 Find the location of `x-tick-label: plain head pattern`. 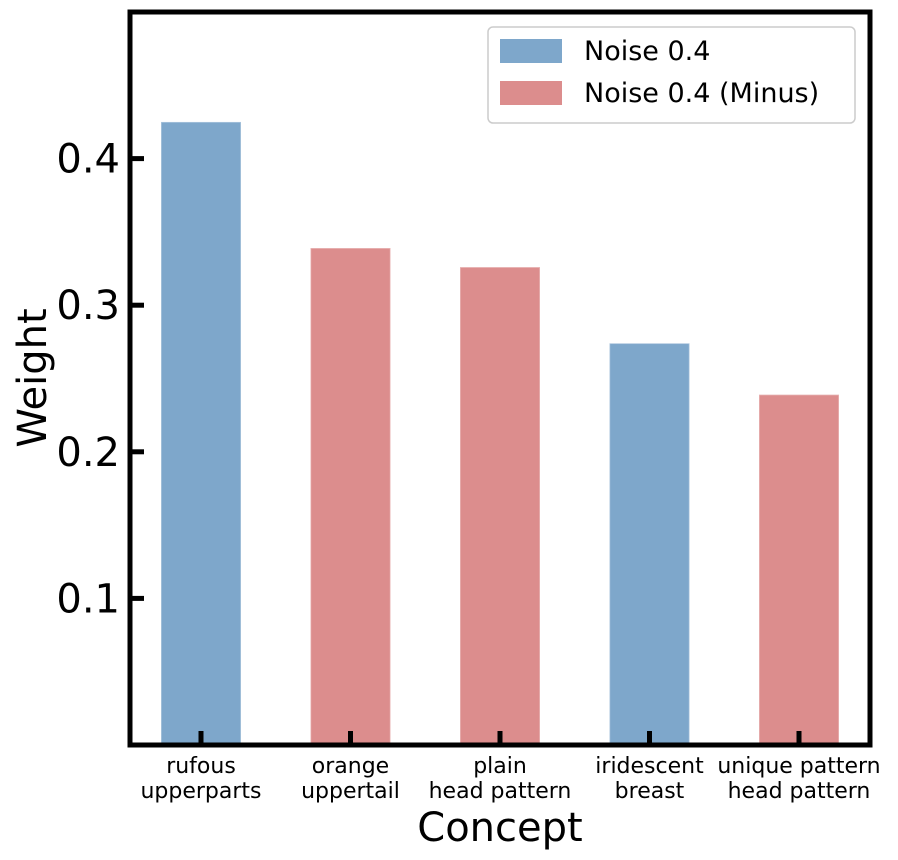

x-tick-label: plain head pattern is located at coordinates (500, 779).